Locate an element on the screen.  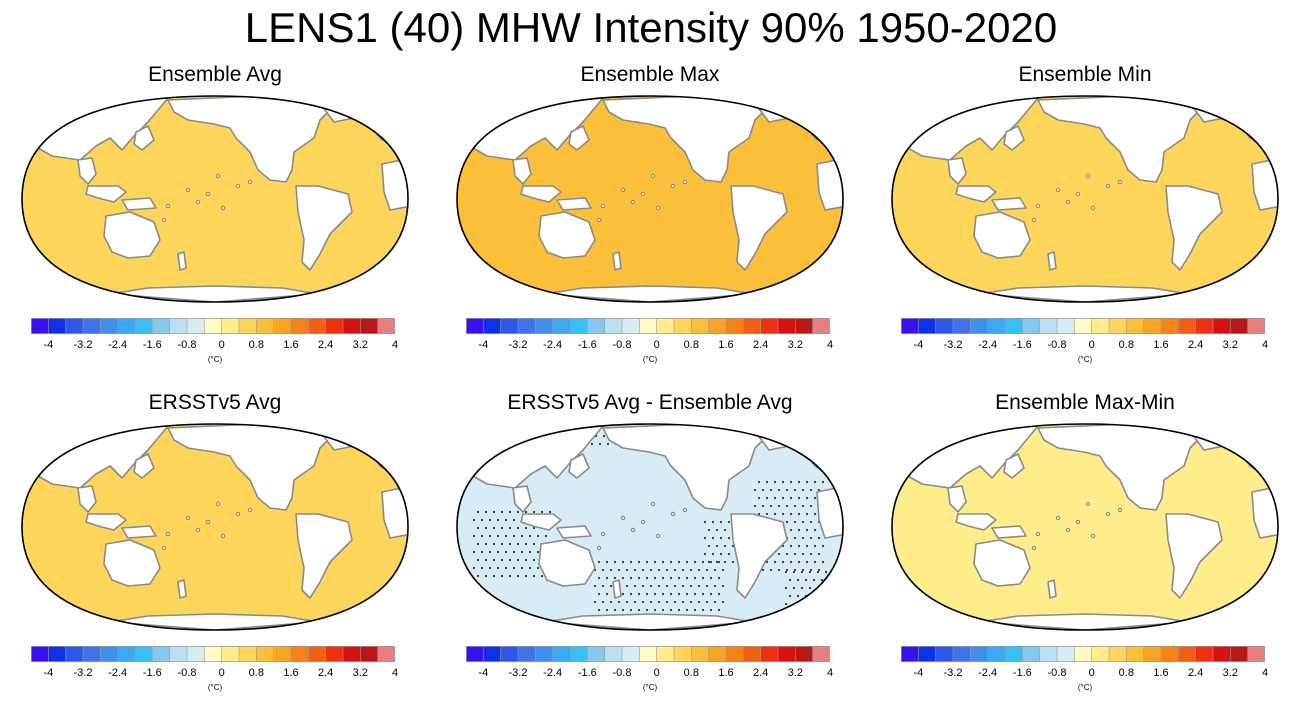
map-outline is located at coordinates (650, 199).